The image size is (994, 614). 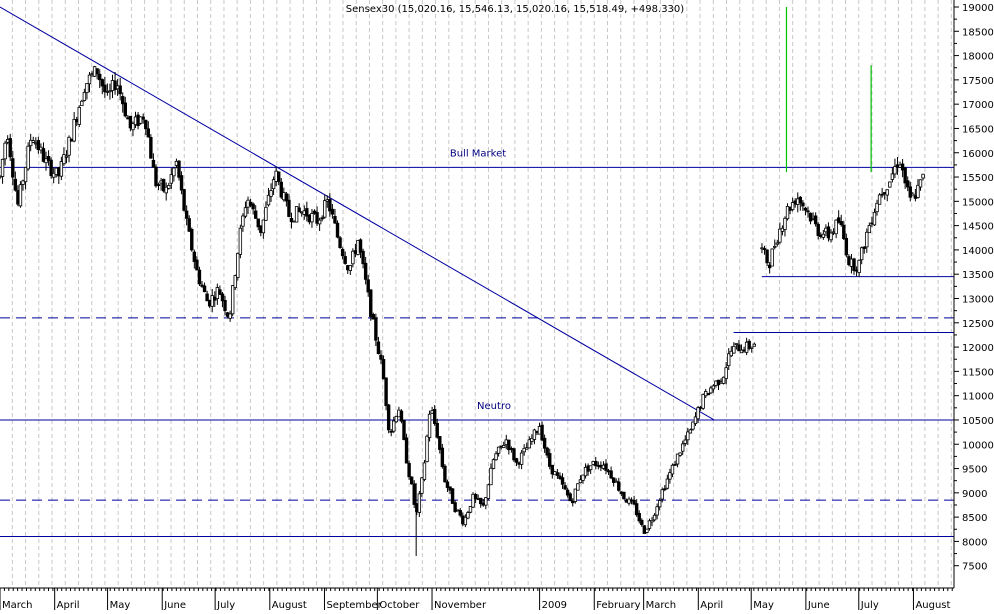 What do you see at coordinates (978, 178) in the screenshot?
I see `y-tick-label: 15500` at bounding box center [978, 178].